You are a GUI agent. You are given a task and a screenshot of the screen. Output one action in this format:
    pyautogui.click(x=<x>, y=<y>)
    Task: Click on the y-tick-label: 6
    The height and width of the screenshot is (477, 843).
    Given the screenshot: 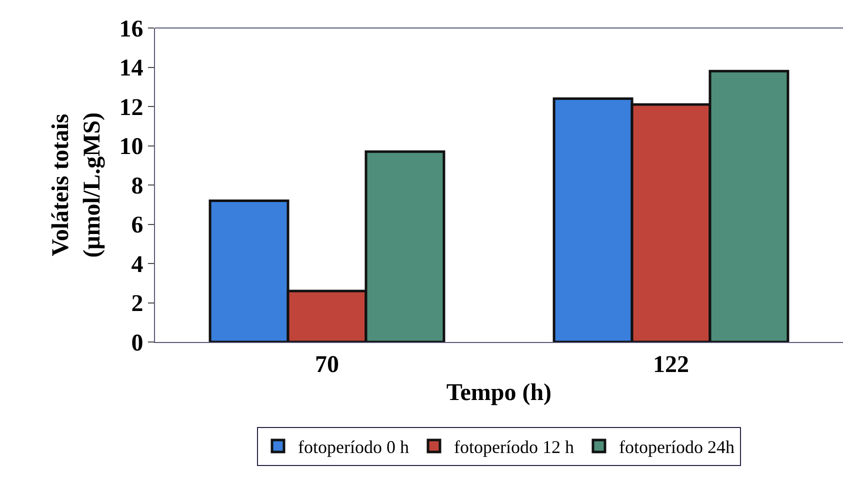 What is the action you would take?
    pyautogui.click(x=137, y=225)
    